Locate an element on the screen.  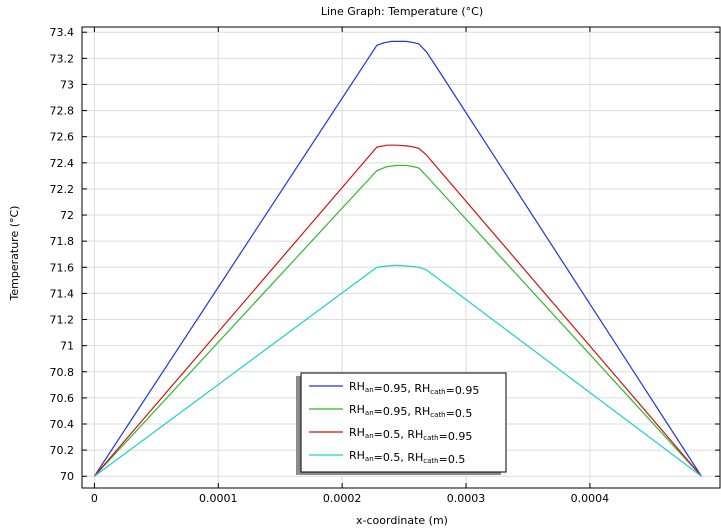
x-axis-title: x-coordinate (m) is located at coordinates (402, 520).